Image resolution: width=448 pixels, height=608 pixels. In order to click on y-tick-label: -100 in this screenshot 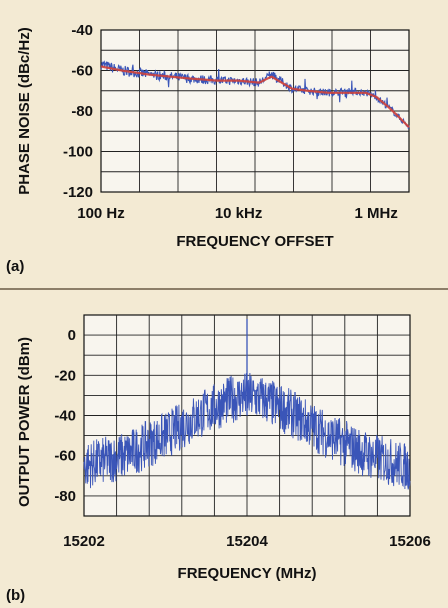, I will do `click(78, 152)`.